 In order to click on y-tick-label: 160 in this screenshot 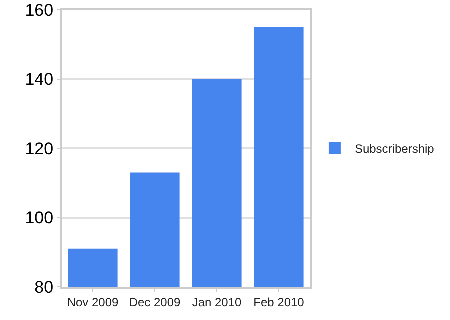, I will do `click(39, 10)`.